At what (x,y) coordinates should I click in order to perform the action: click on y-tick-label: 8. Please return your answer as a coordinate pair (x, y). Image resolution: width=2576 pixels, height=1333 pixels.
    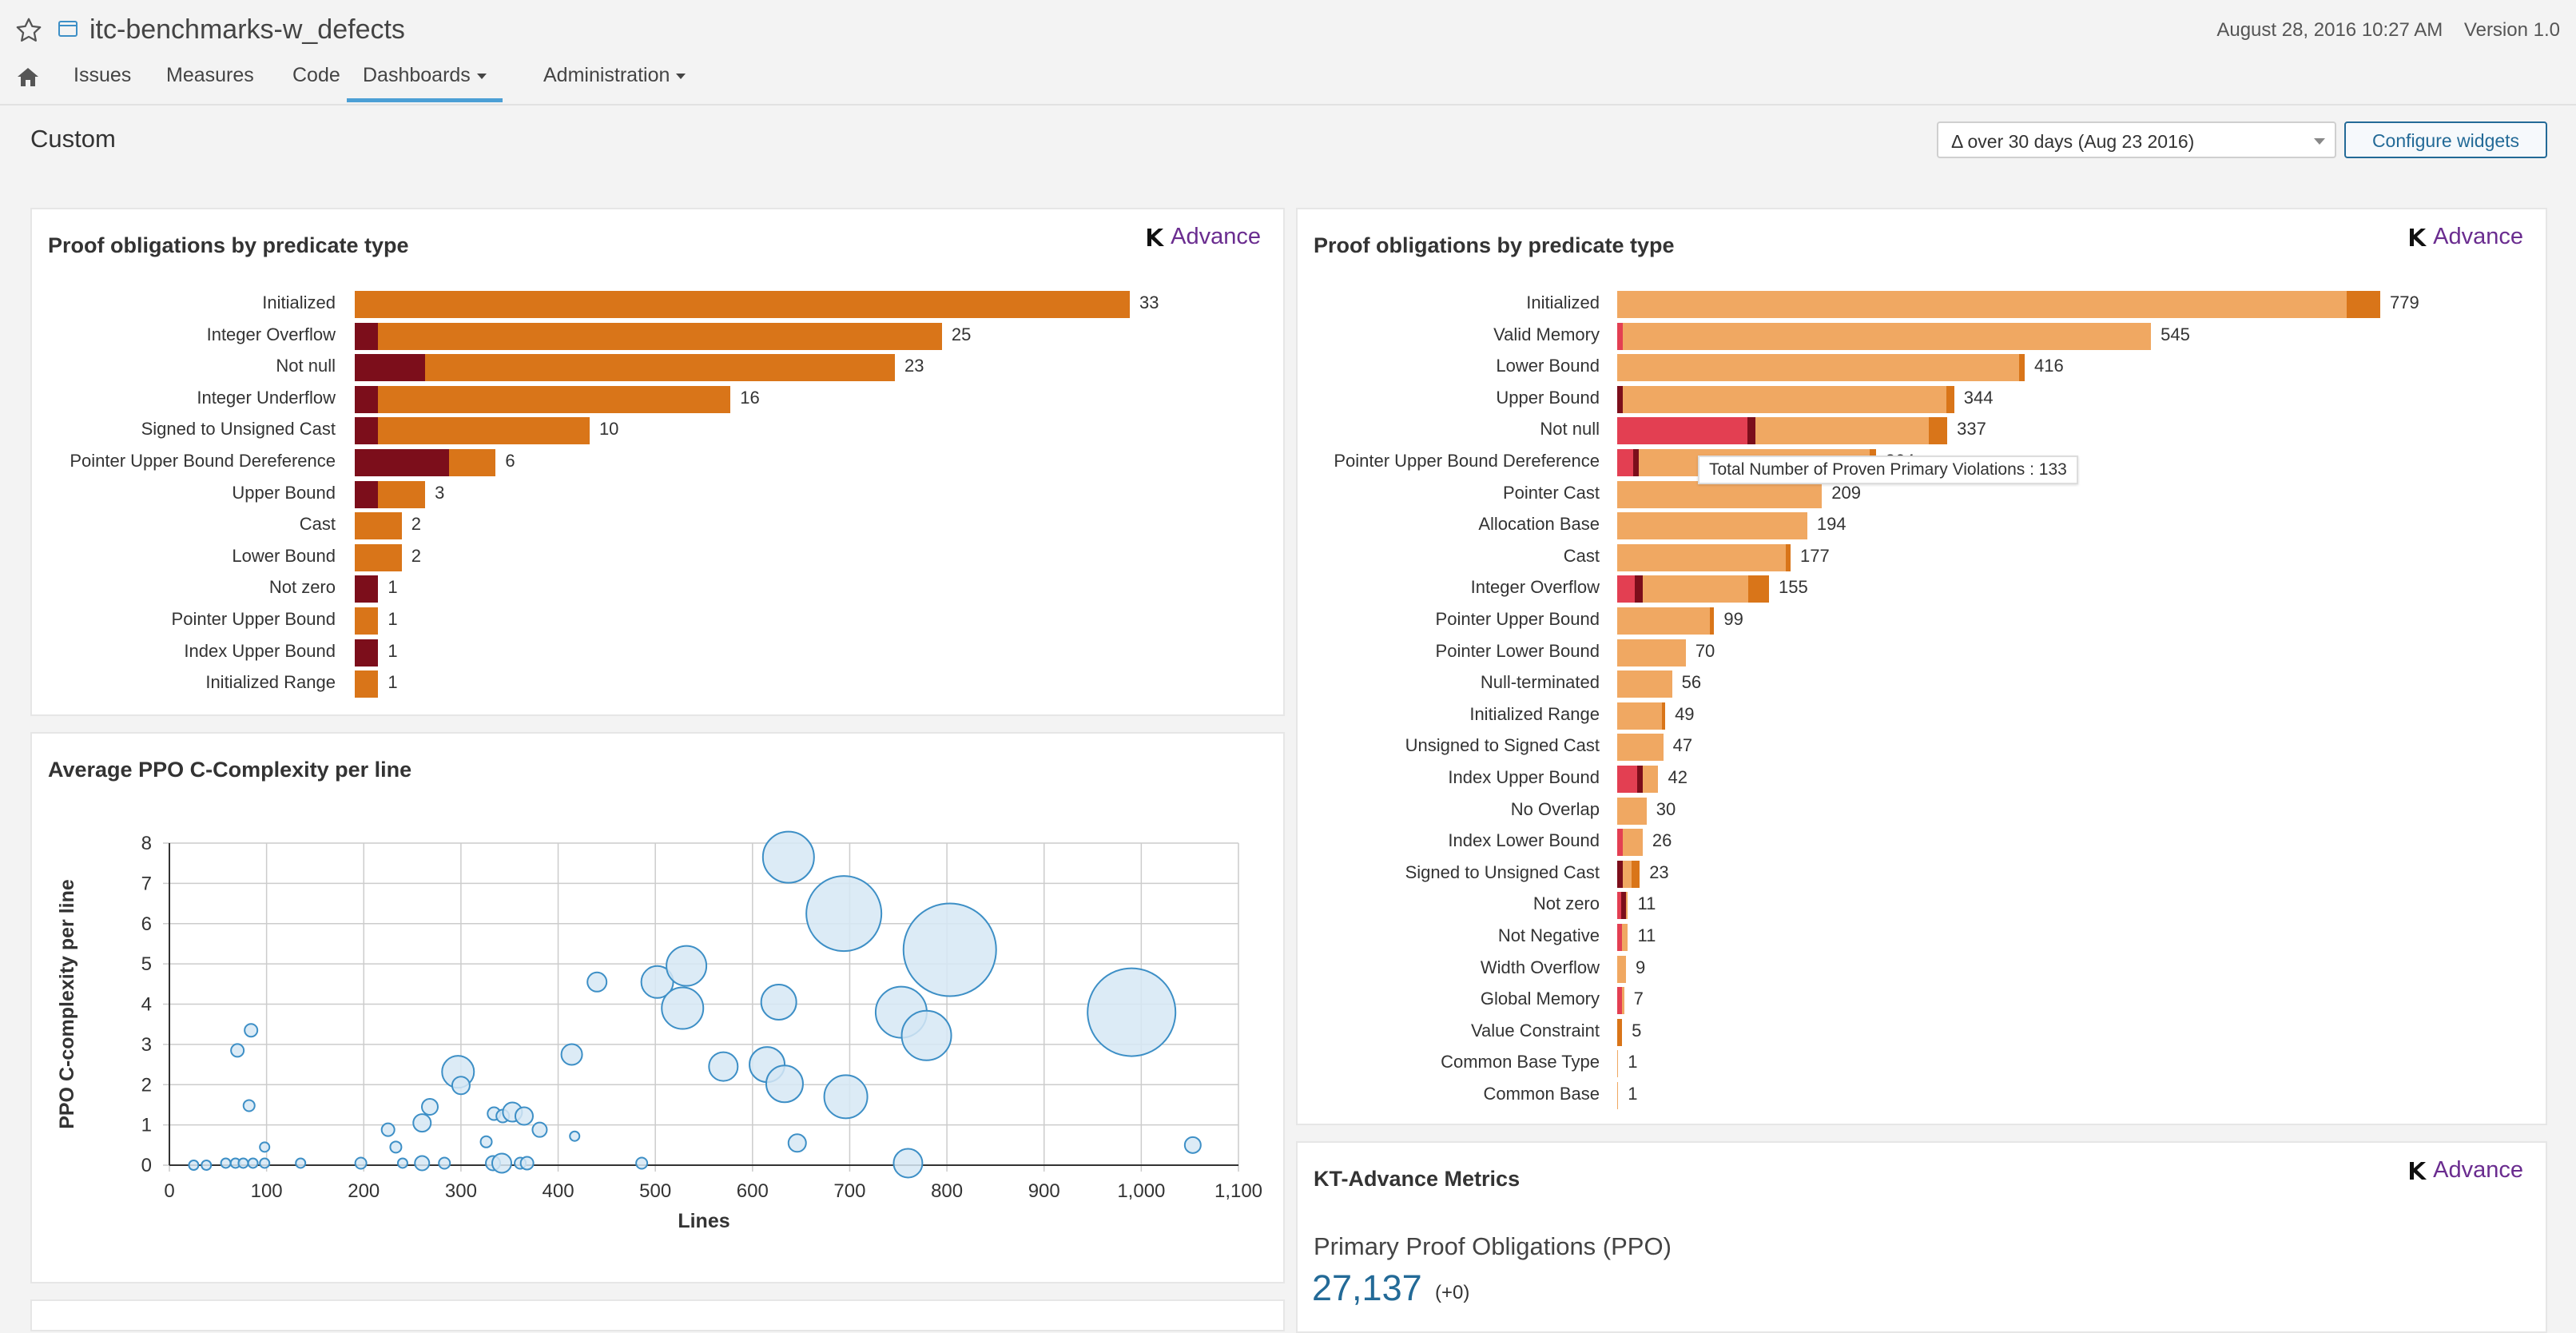
    Looking at the image, I should click on (146, 844).